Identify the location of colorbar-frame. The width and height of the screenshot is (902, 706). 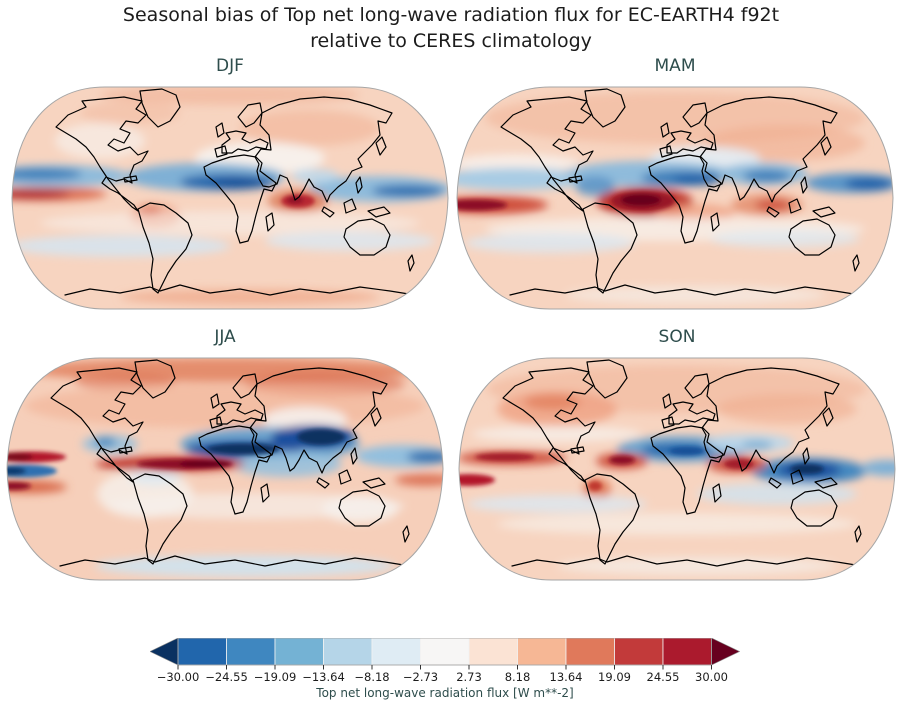
(444, 652).